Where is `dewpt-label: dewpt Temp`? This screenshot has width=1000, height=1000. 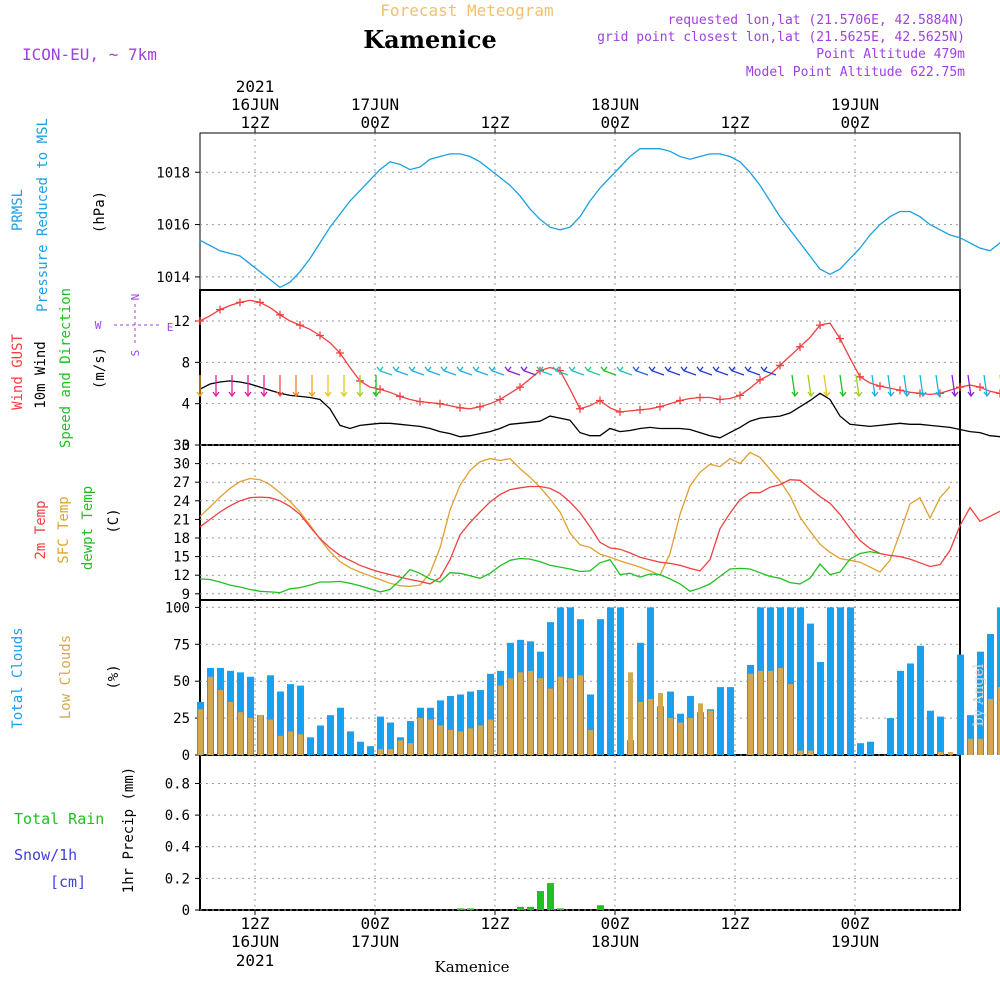 dewpt-label: dewpt Temp is located at coordinates (88, 528).